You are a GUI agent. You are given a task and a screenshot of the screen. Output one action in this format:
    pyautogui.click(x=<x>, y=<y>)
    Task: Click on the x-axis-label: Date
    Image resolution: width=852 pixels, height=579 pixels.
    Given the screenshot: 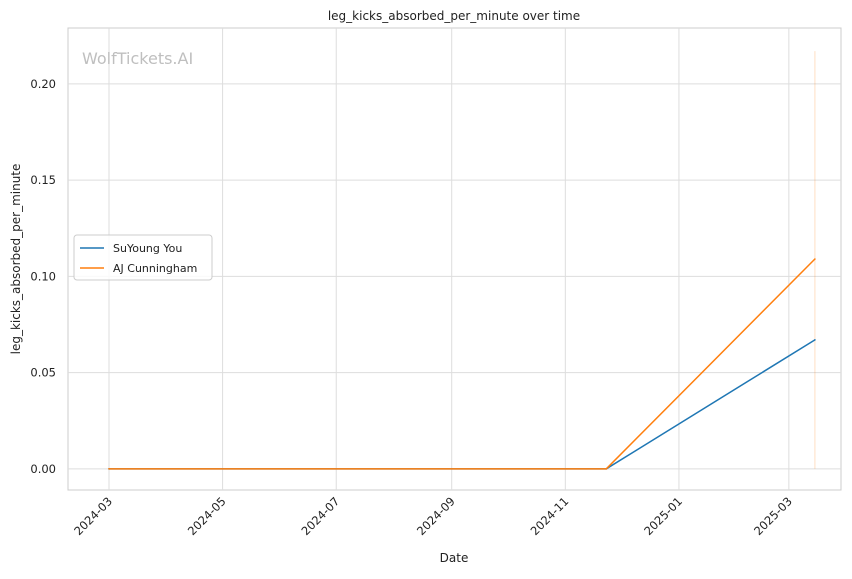 What is the action you would take?
    pyautogui.click(x=454, y=558)
    